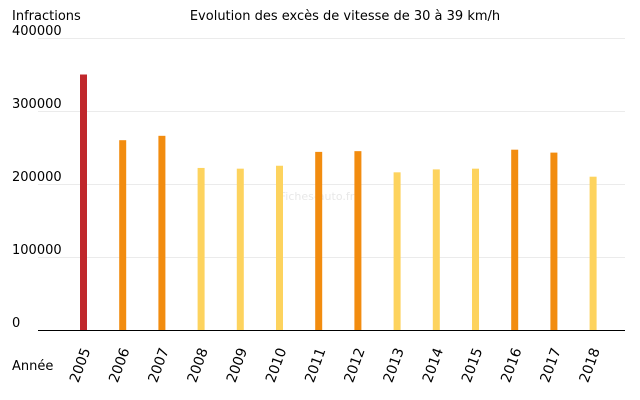 The height and width of the screenshot is (400, 640). I want to click on x-tick-label-2014: 2014, so click(433, 365).